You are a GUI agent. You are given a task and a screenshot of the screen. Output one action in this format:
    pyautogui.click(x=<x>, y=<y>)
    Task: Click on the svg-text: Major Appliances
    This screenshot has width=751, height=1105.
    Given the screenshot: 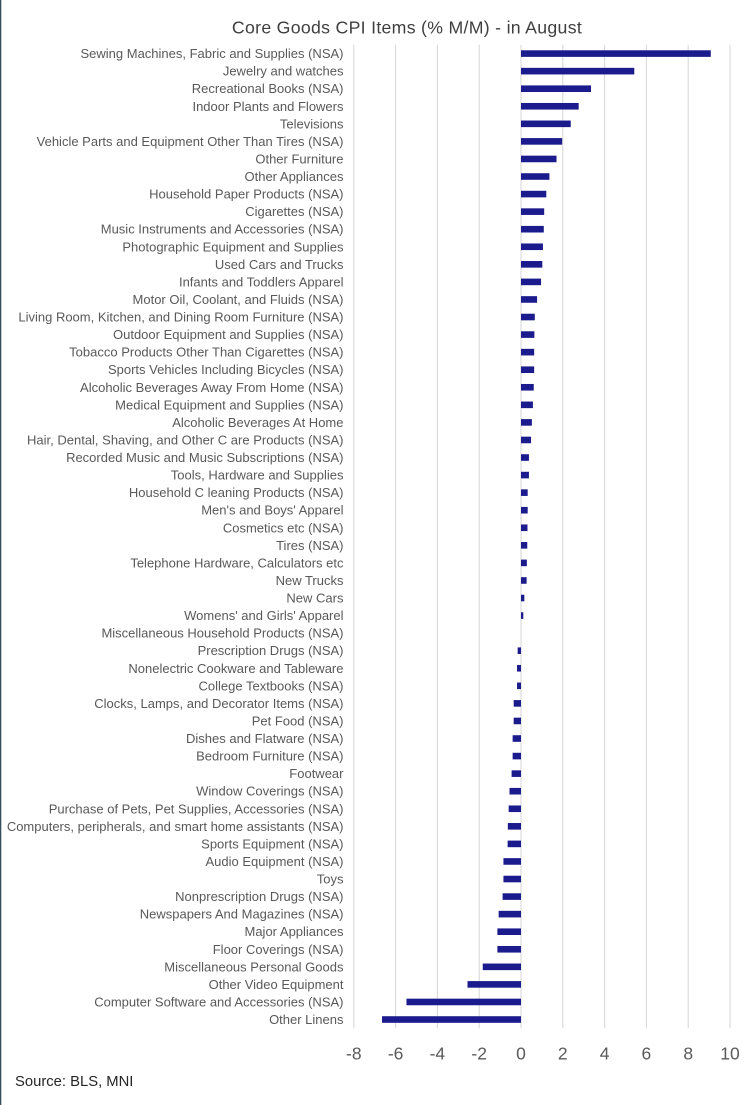 What is the action you would take?
    pyautogui.click(x=294, y=931)
    